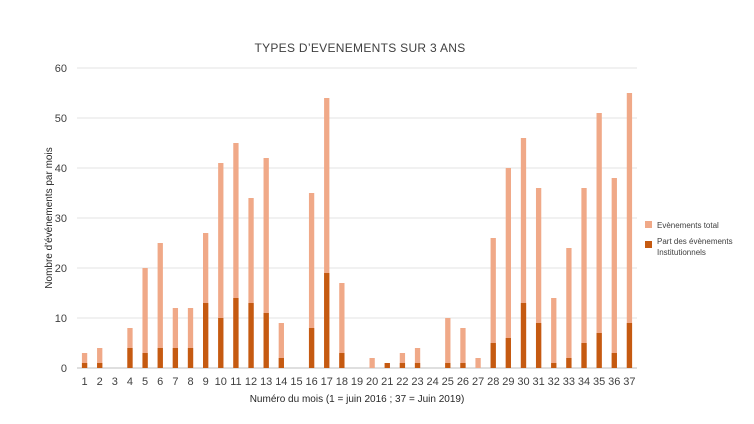 The height and width of the screenshot is (424, 754). I want to click on y-tick-label: 10, so click(61, 319).